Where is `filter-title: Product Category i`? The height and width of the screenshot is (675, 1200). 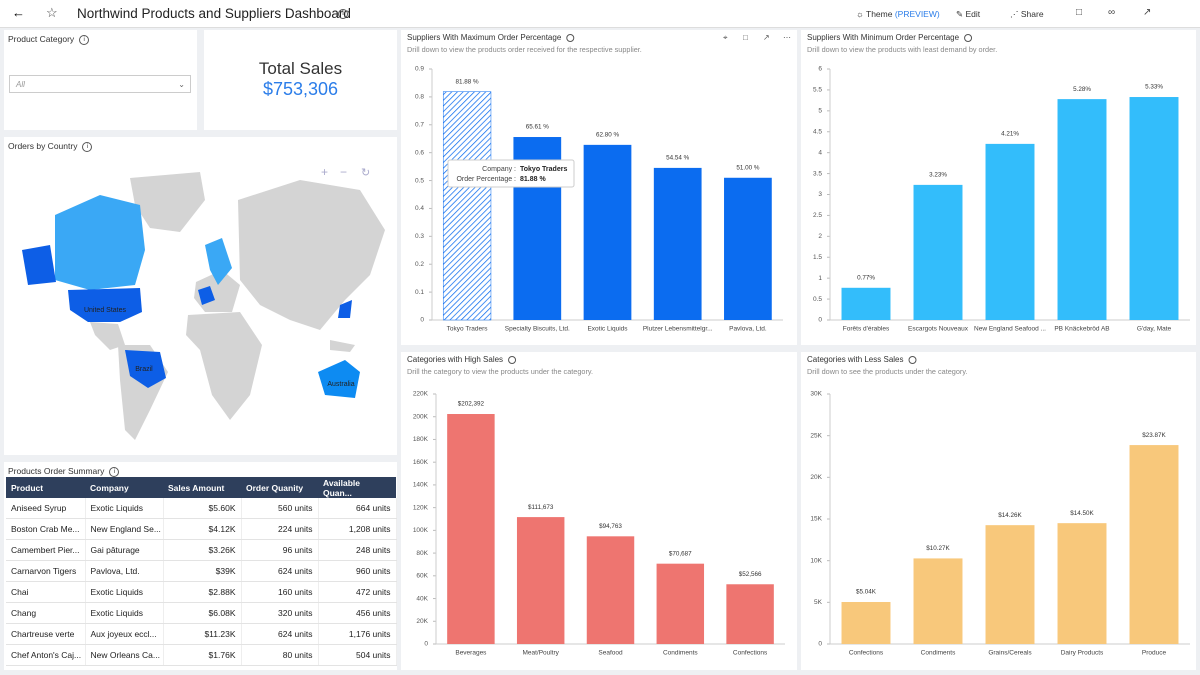 filter-title: Product Category i is located at coordinates (49, 39).